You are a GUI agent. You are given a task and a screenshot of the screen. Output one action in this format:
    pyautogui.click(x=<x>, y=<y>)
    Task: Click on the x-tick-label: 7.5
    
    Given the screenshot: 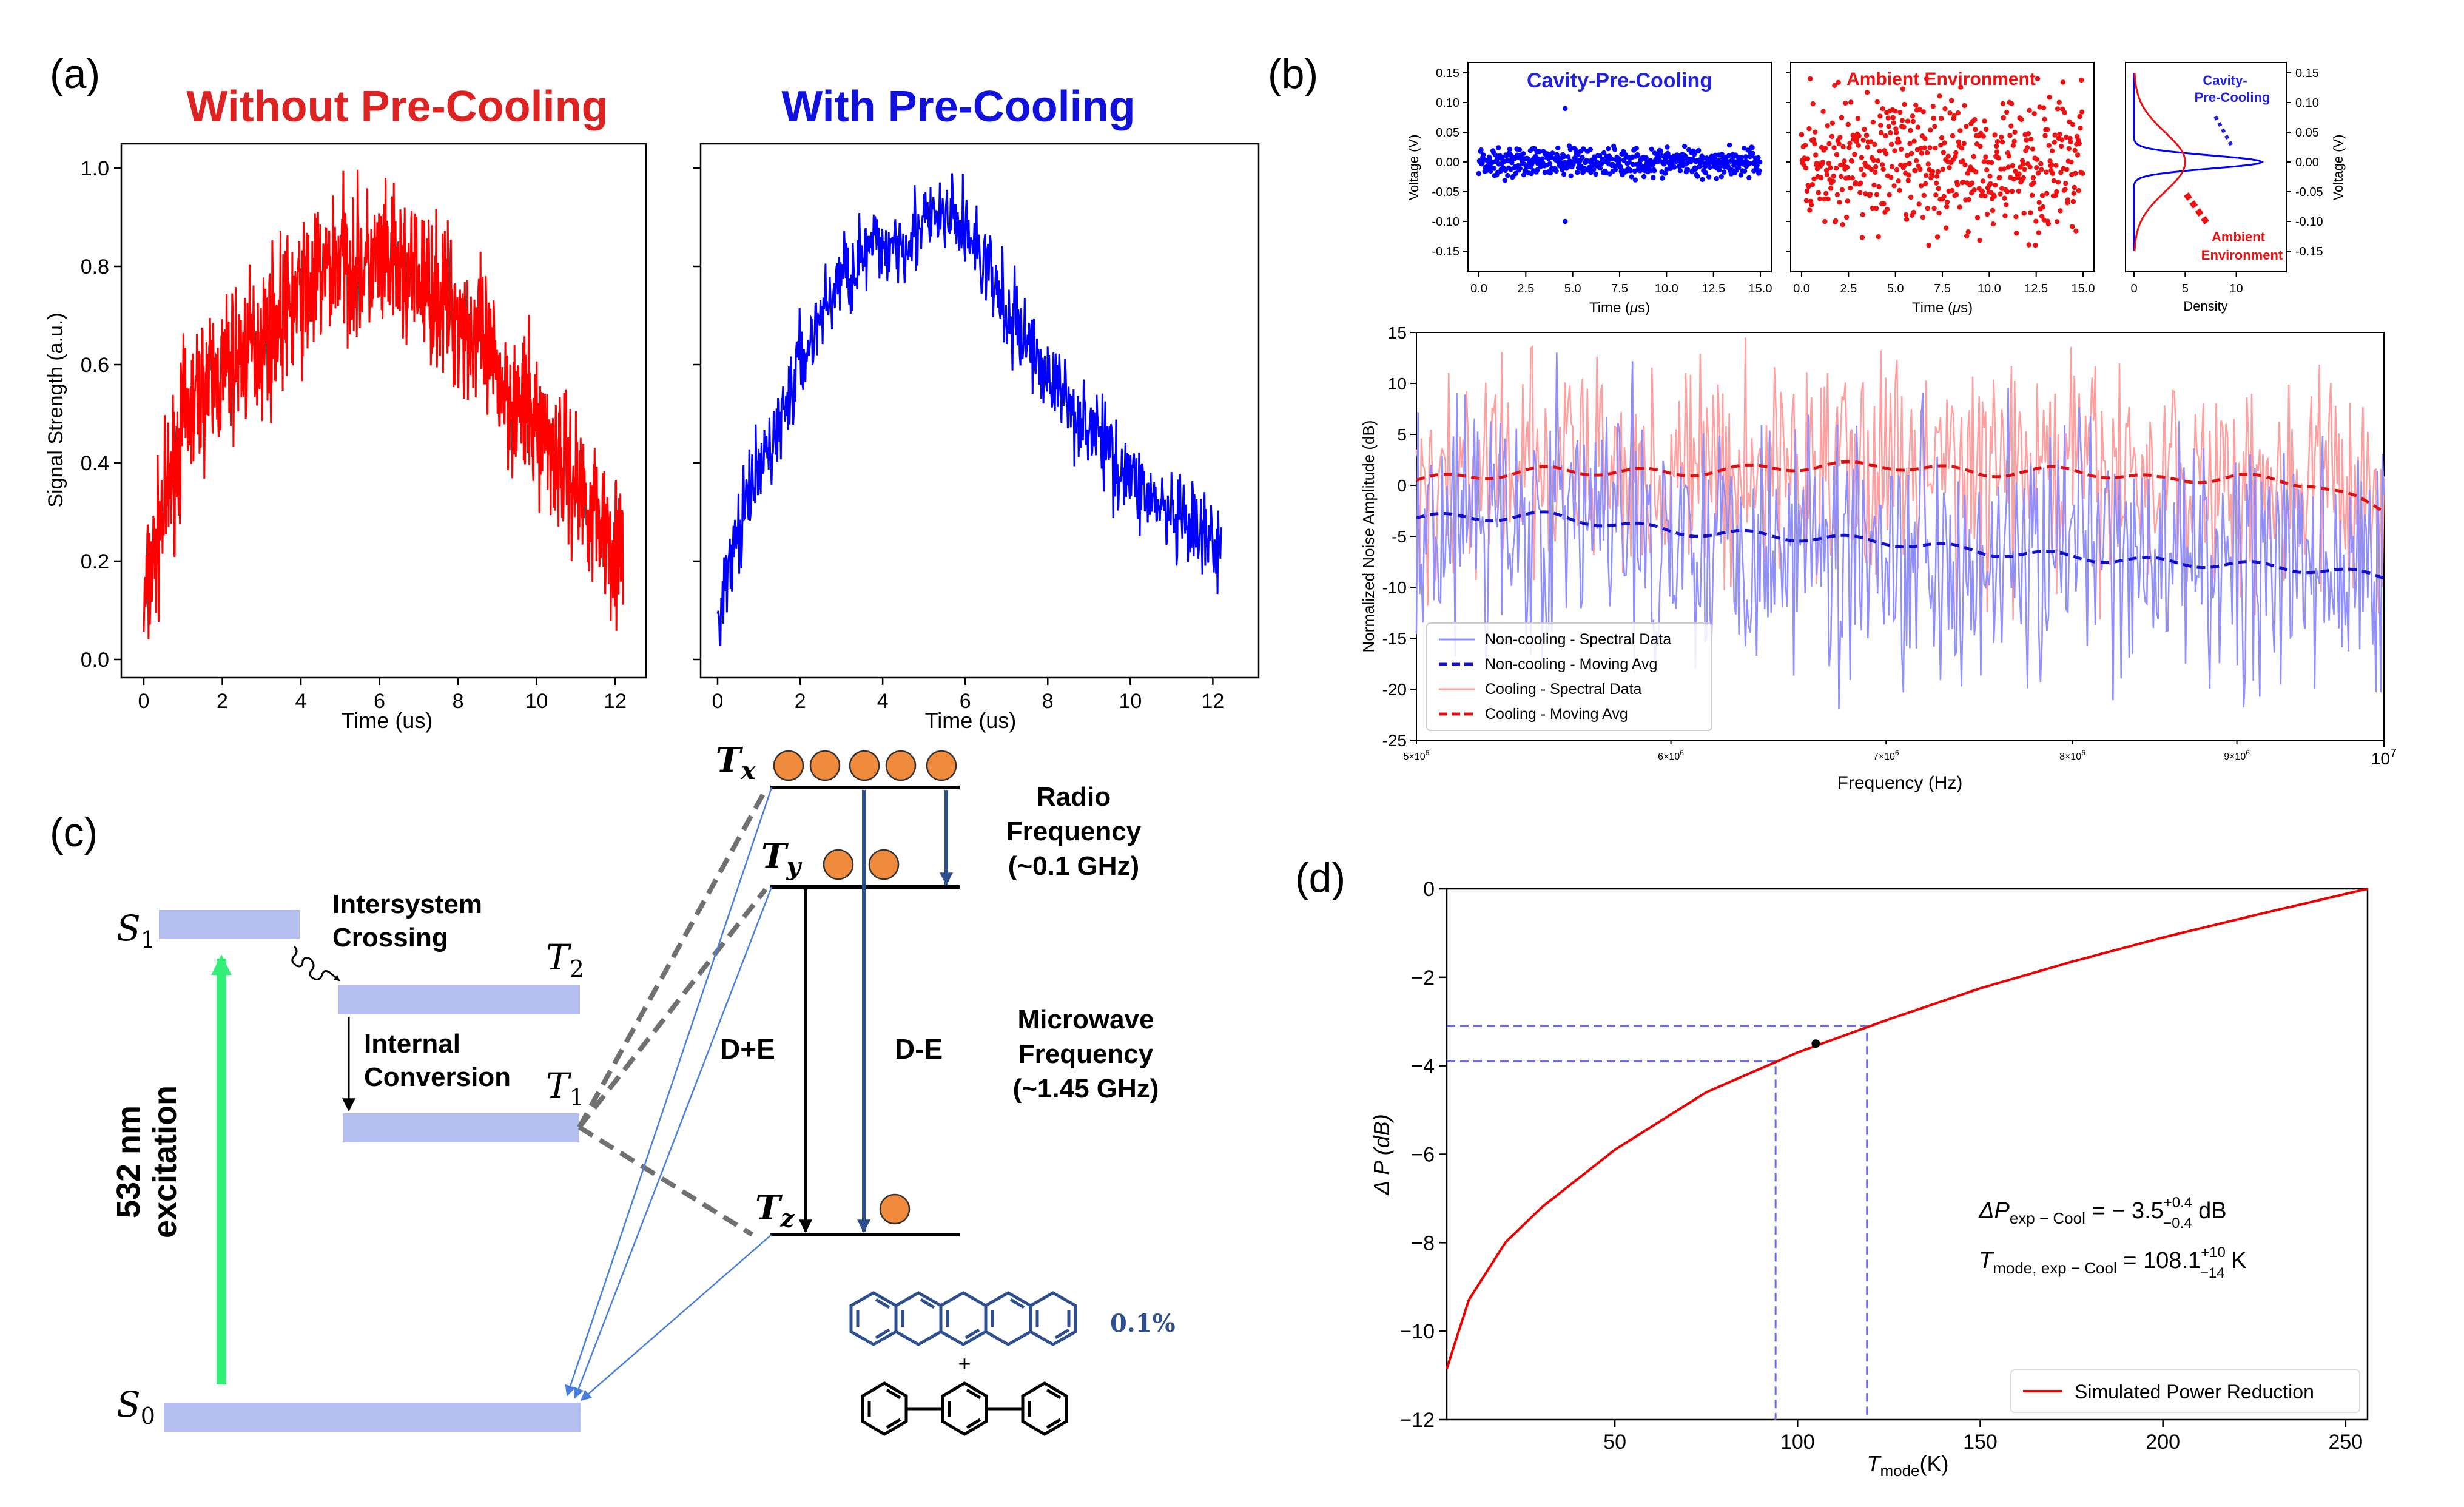 What is the action you would take?
    pyautogui.click(x=1620, y=288)
    